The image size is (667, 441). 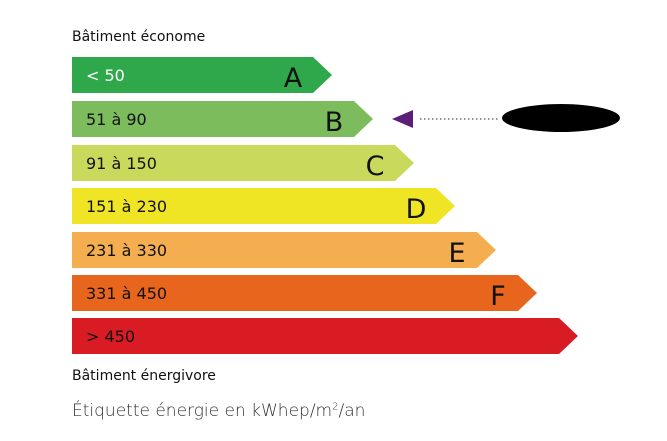 I want to click on legend-text: Étiquette énergie en kWhep/m, so click(x=202, y=411).